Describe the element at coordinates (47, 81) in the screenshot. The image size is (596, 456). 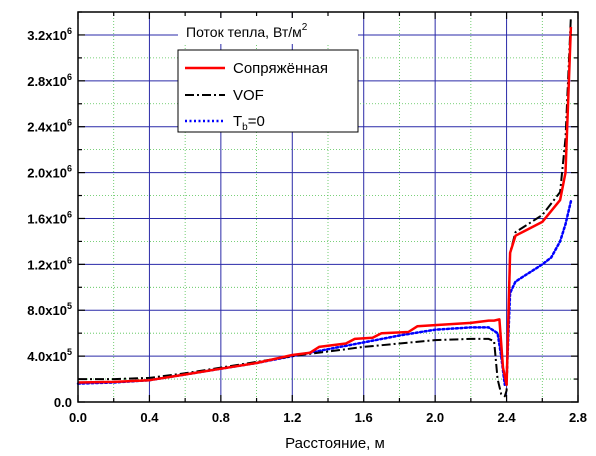
I see `y-tick-label-base: 2.8x10` at that location.